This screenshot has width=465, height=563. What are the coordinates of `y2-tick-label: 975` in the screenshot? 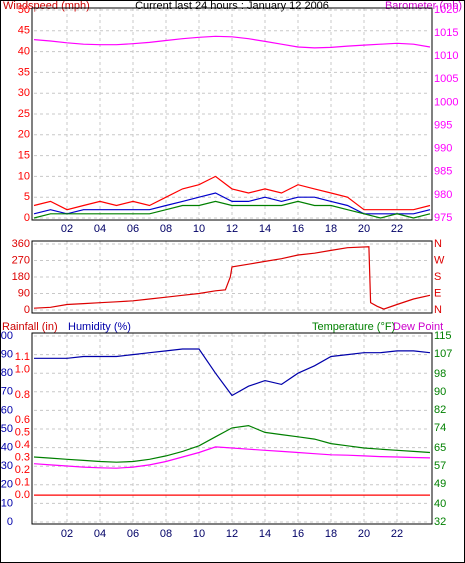 It's located at (443, 218).